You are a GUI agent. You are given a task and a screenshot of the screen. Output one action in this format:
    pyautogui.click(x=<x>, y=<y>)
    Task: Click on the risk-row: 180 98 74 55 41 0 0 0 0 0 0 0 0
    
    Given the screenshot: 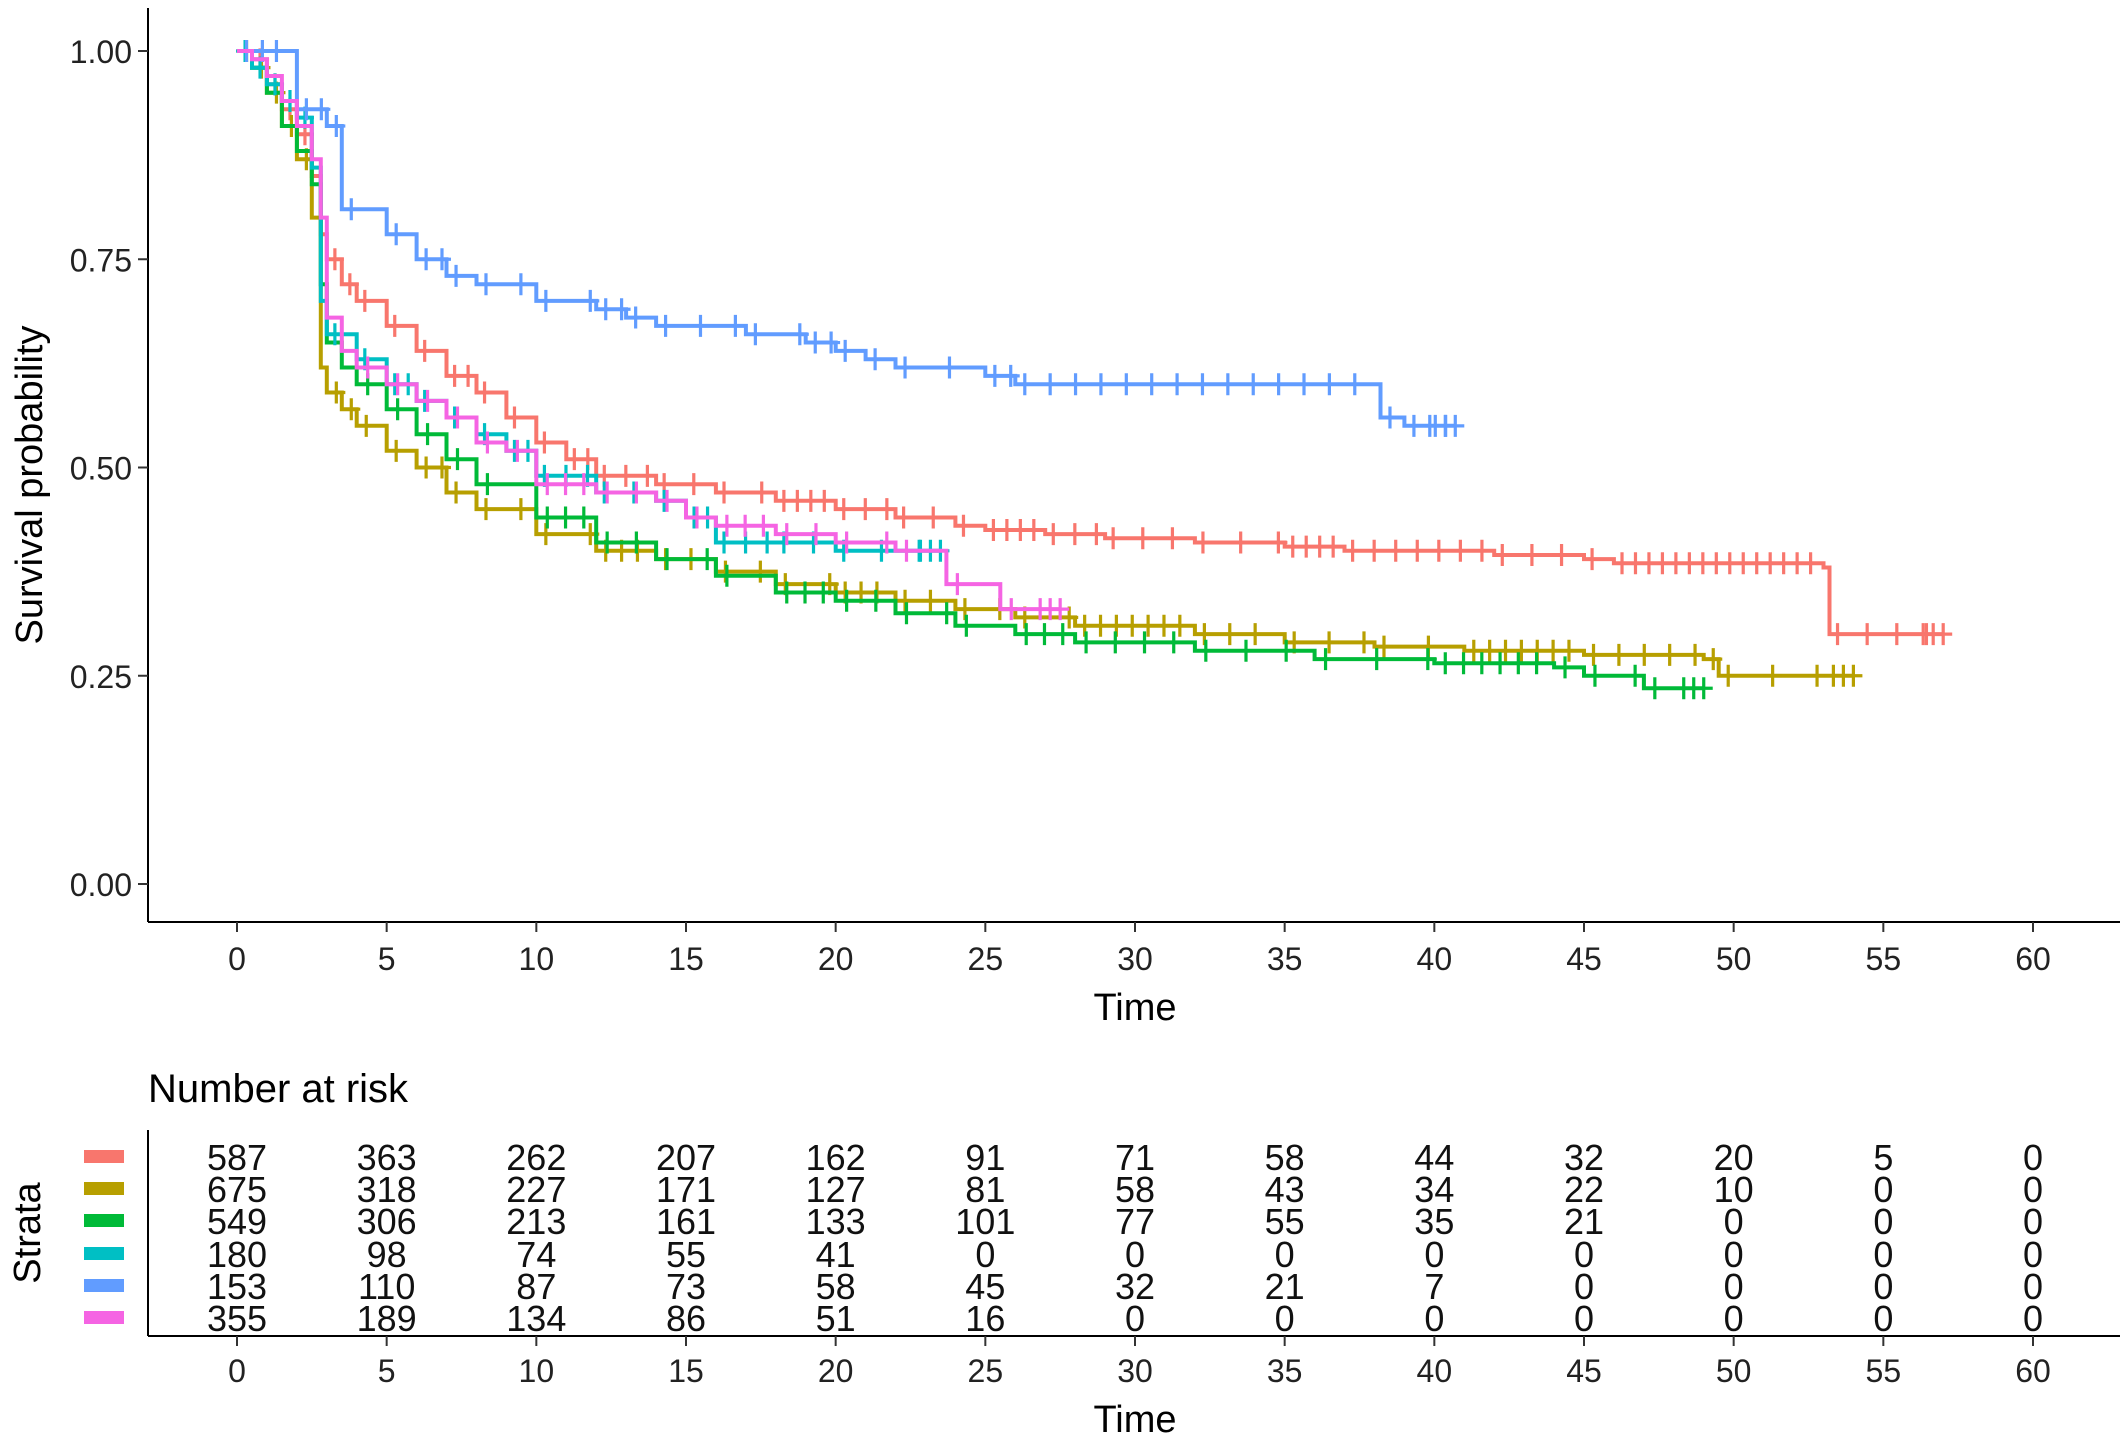 What is the action you would take?
    pyautogui.click(x=1063, y=1254)
    